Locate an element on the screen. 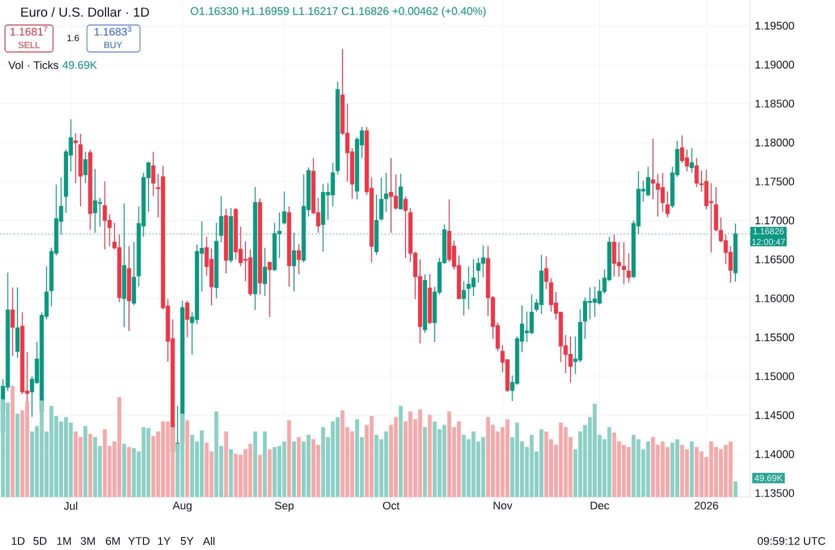  text: 12:00:47 is located at coordinates (768, 241).